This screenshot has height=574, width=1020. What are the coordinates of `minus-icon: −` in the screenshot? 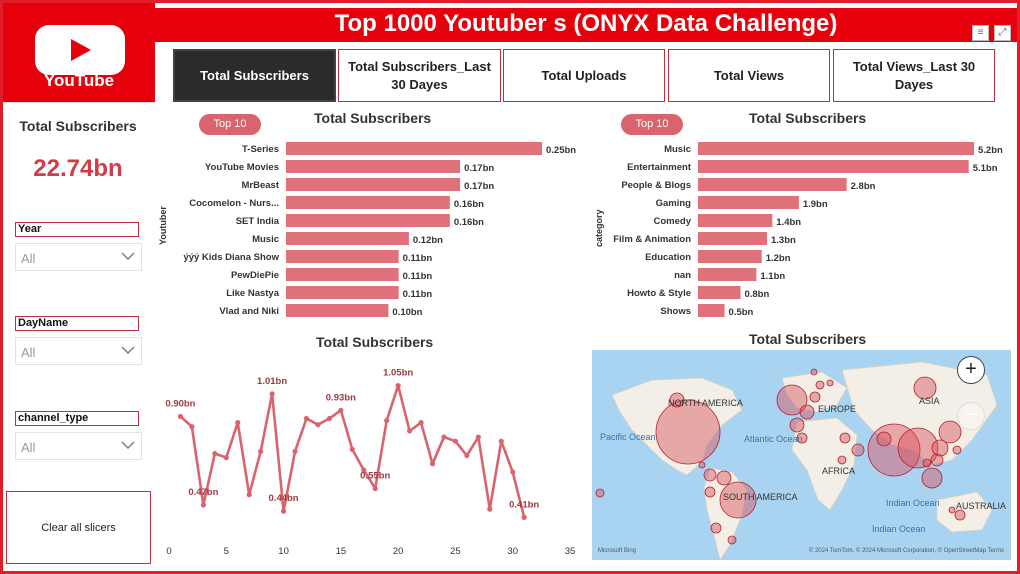 It's located at (971, 416).